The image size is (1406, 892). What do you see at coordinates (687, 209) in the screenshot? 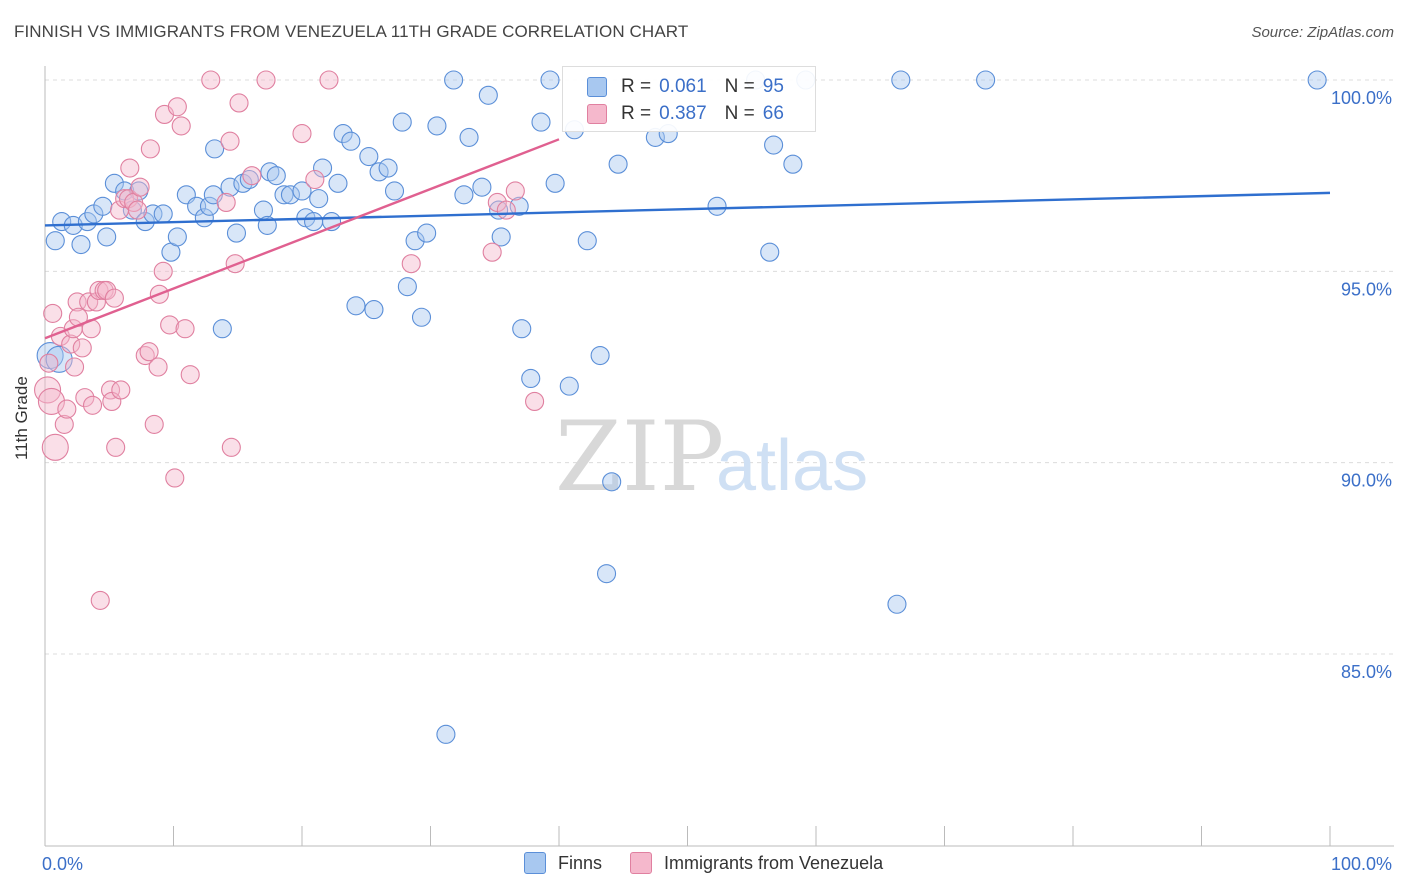
I see `trend-line-finns` at bounding box center [687, 209].